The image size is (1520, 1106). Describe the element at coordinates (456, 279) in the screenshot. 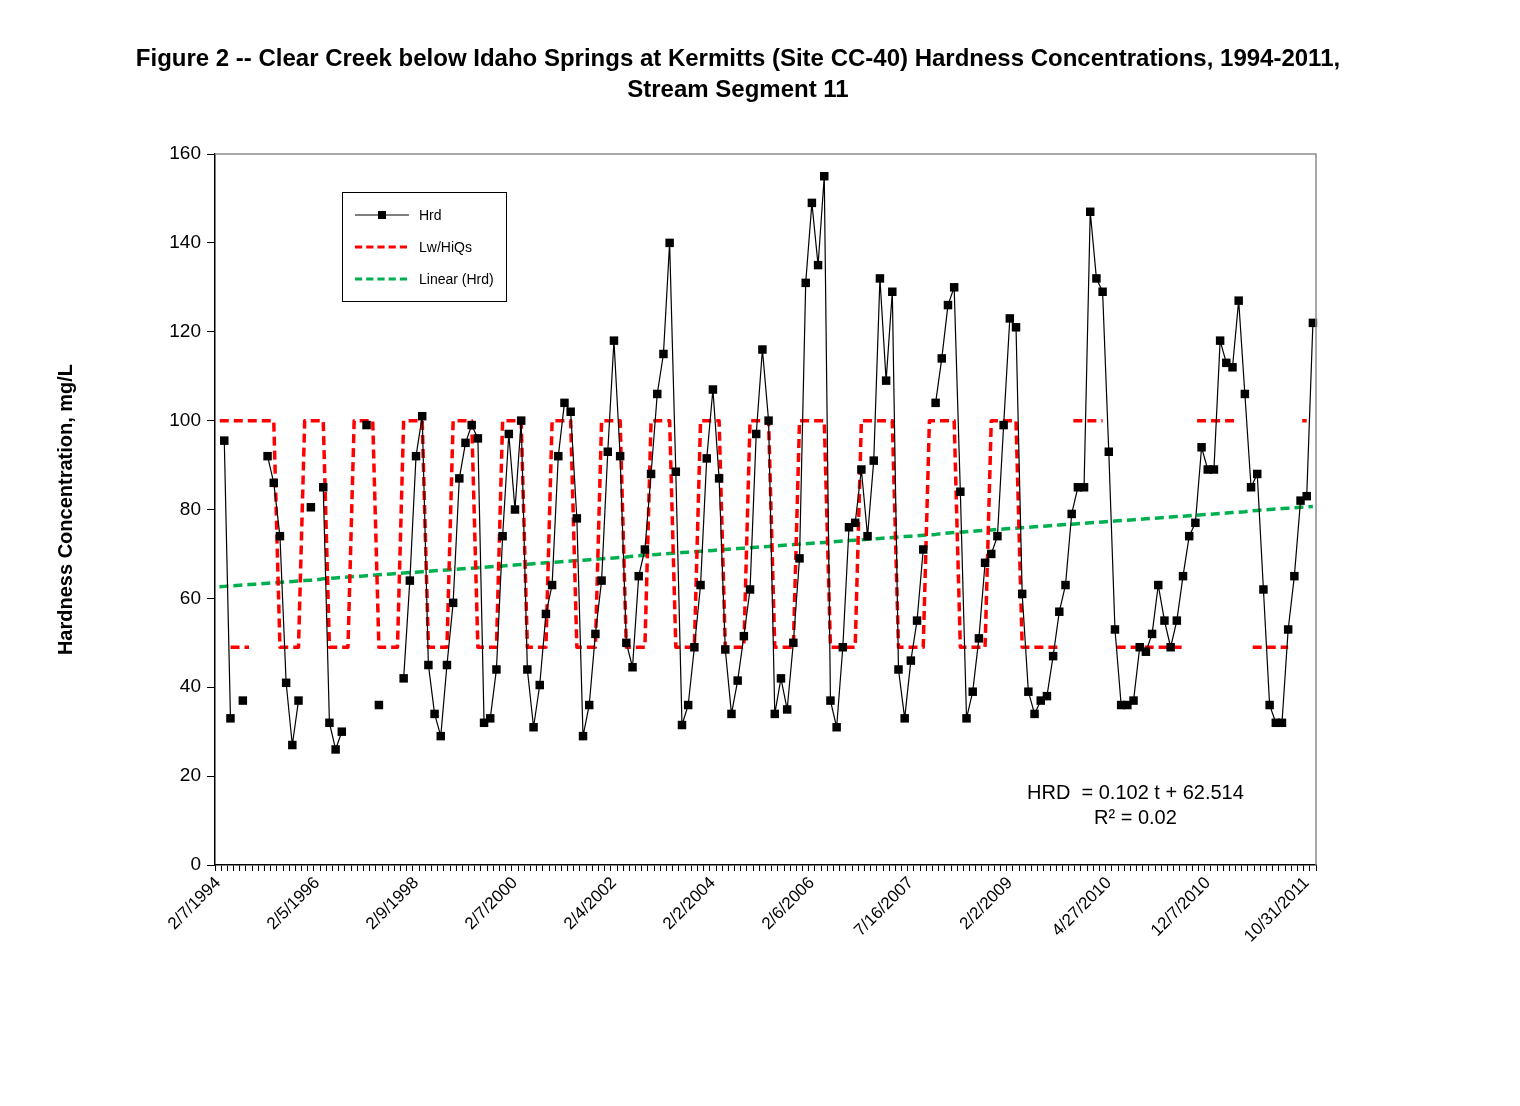

I see `legend-label: Linear (Hrd)` at that location.